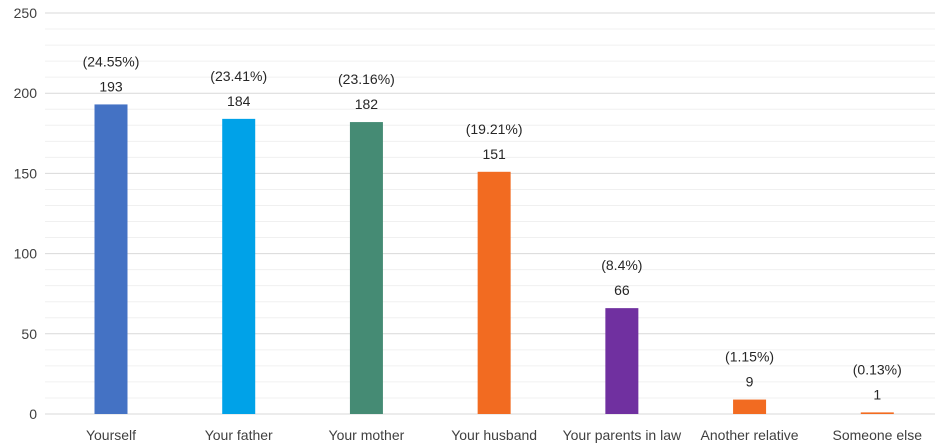  I want to click on percent-label: (1.15%), so click(749, 357).